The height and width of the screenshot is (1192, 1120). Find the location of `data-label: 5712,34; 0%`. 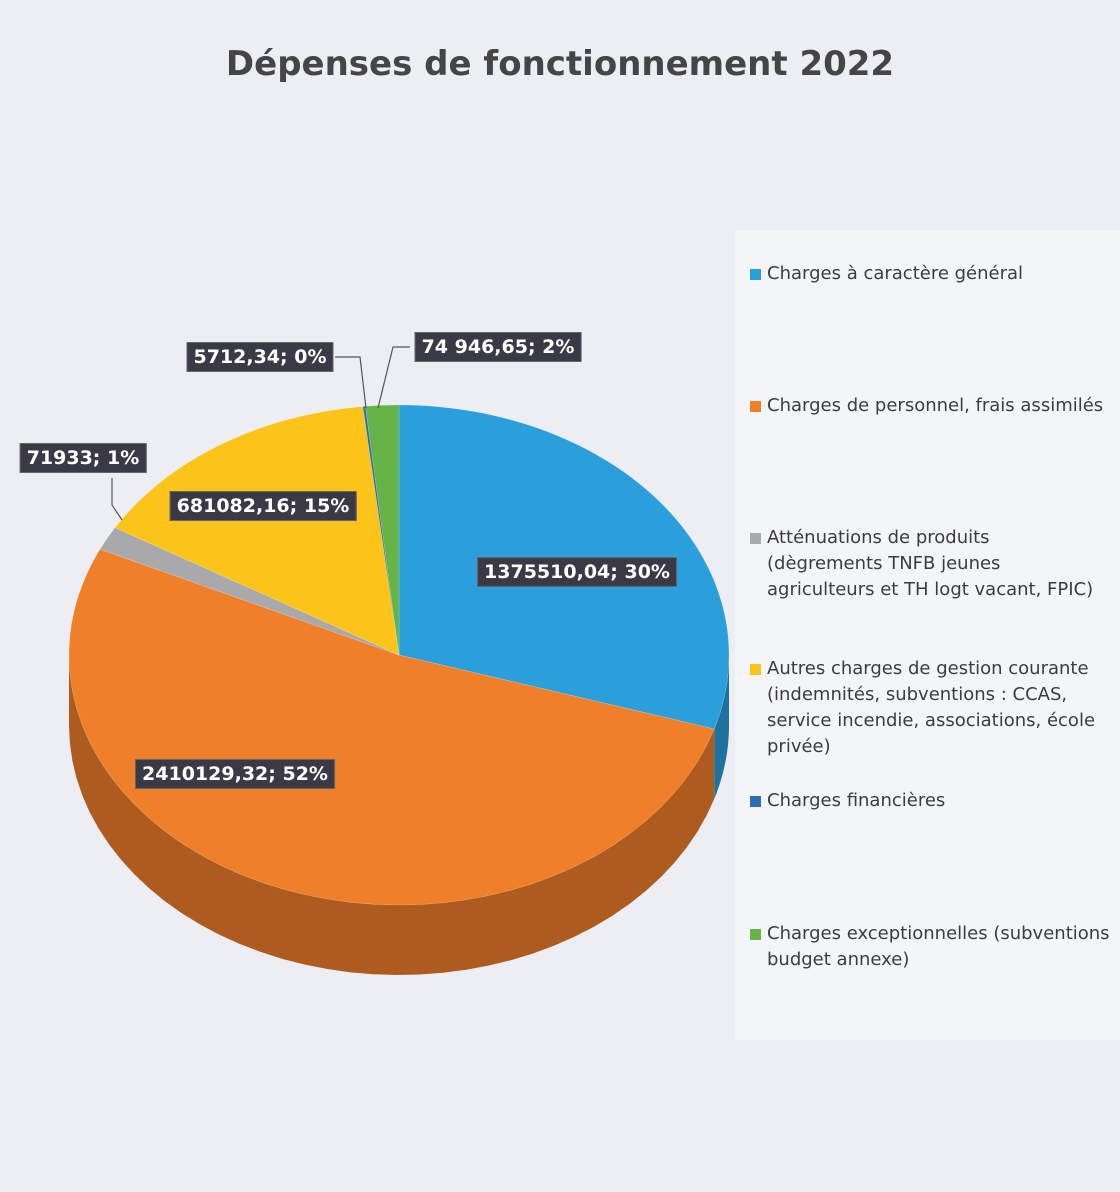

data-label: 5712,34; 0% is located at coordinates (260, 357).